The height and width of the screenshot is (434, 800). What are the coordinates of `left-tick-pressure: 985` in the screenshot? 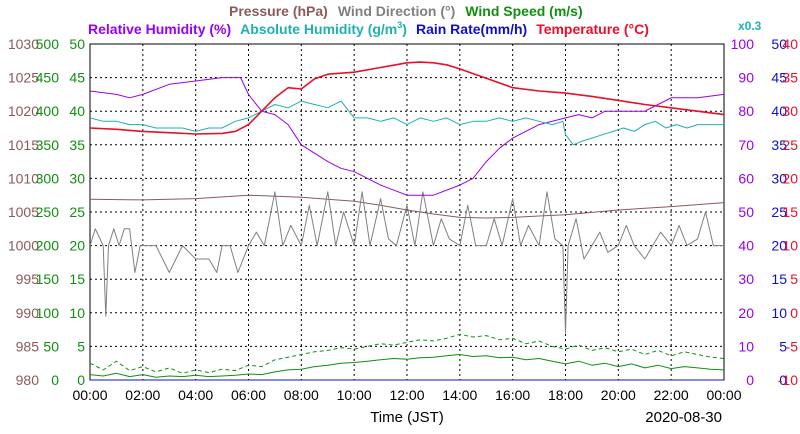 It's located at (28, 346).